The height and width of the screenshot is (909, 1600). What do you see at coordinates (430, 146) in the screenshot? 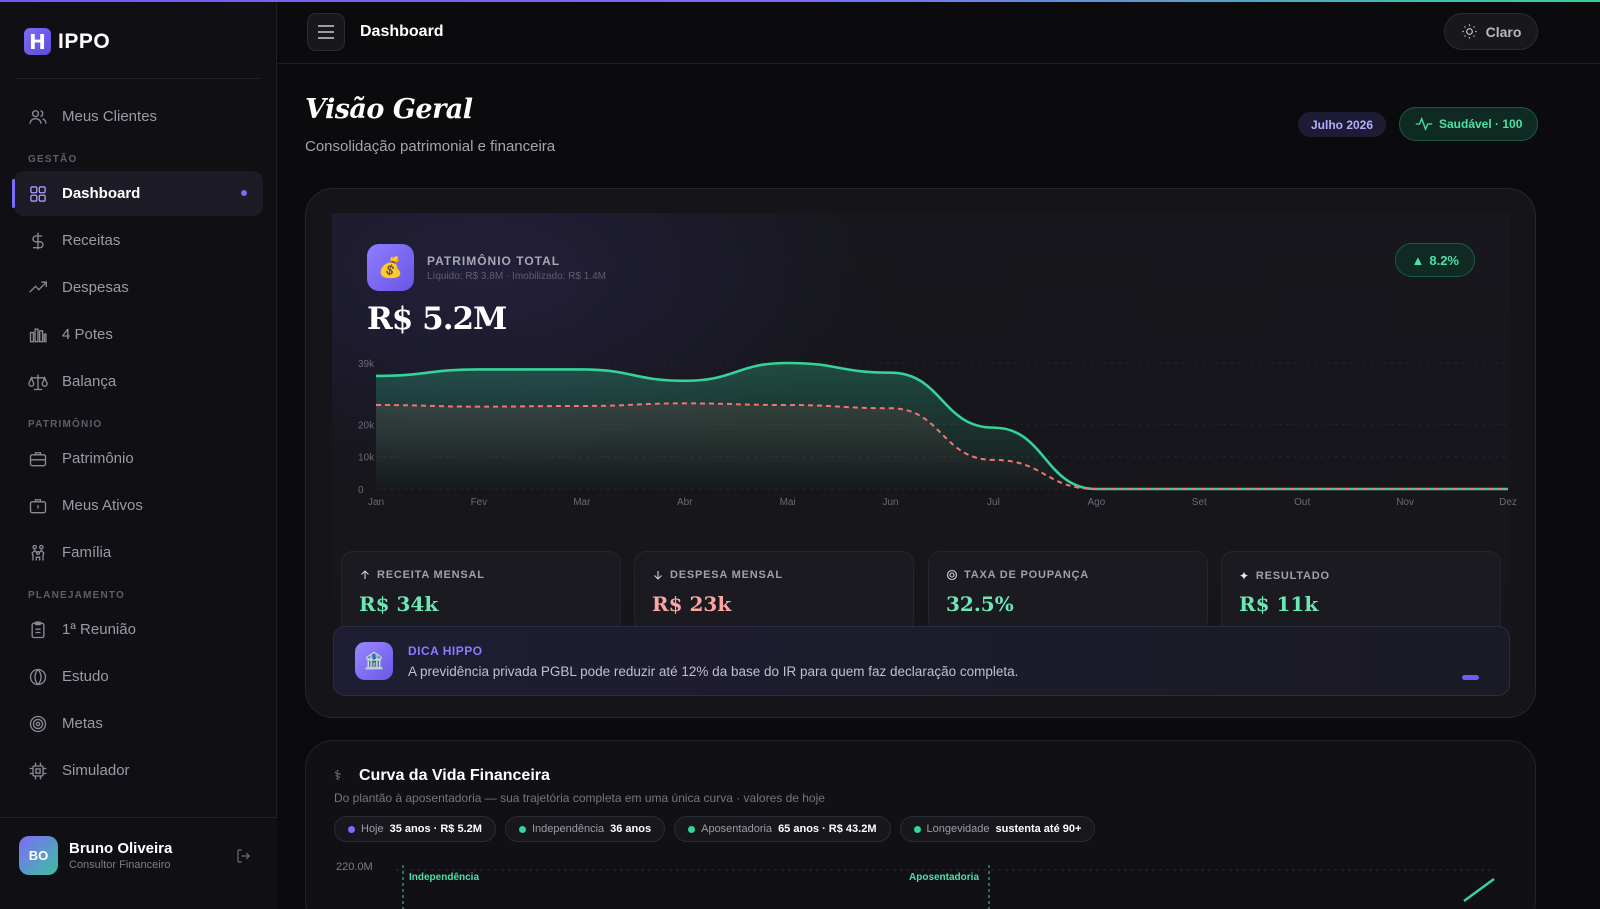
I see `page-subtitle: Consolidação patrimonial e financeira` at bounding box center [430, 146].